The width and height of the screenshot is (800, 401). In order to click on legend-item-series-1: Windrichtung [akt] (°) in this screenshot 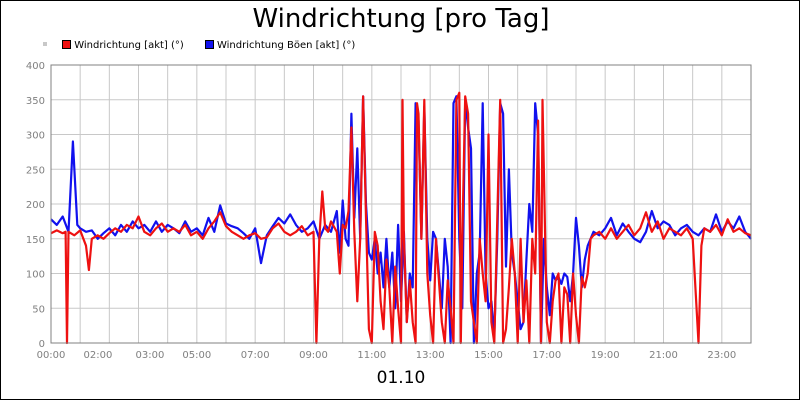, I will do `click(123, 46)`.